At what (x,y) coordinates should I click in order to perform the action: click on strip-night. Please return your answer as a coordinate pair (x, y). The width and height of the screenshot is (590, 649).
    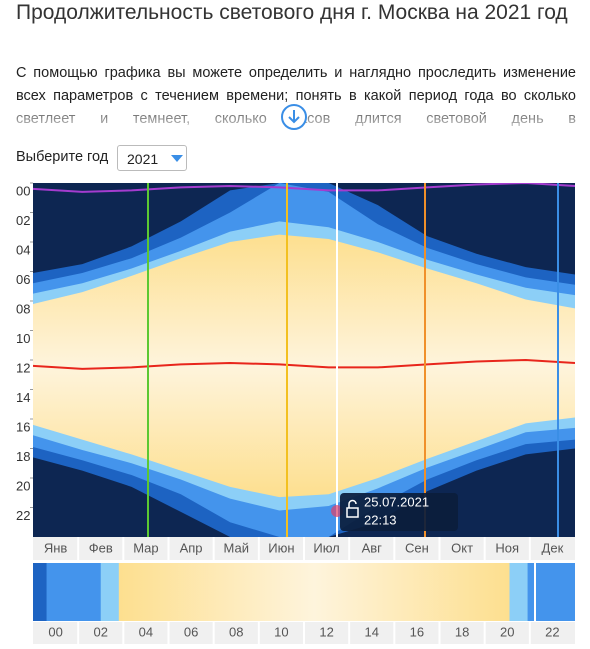
    Looking at the image, I should click on (304, 592).